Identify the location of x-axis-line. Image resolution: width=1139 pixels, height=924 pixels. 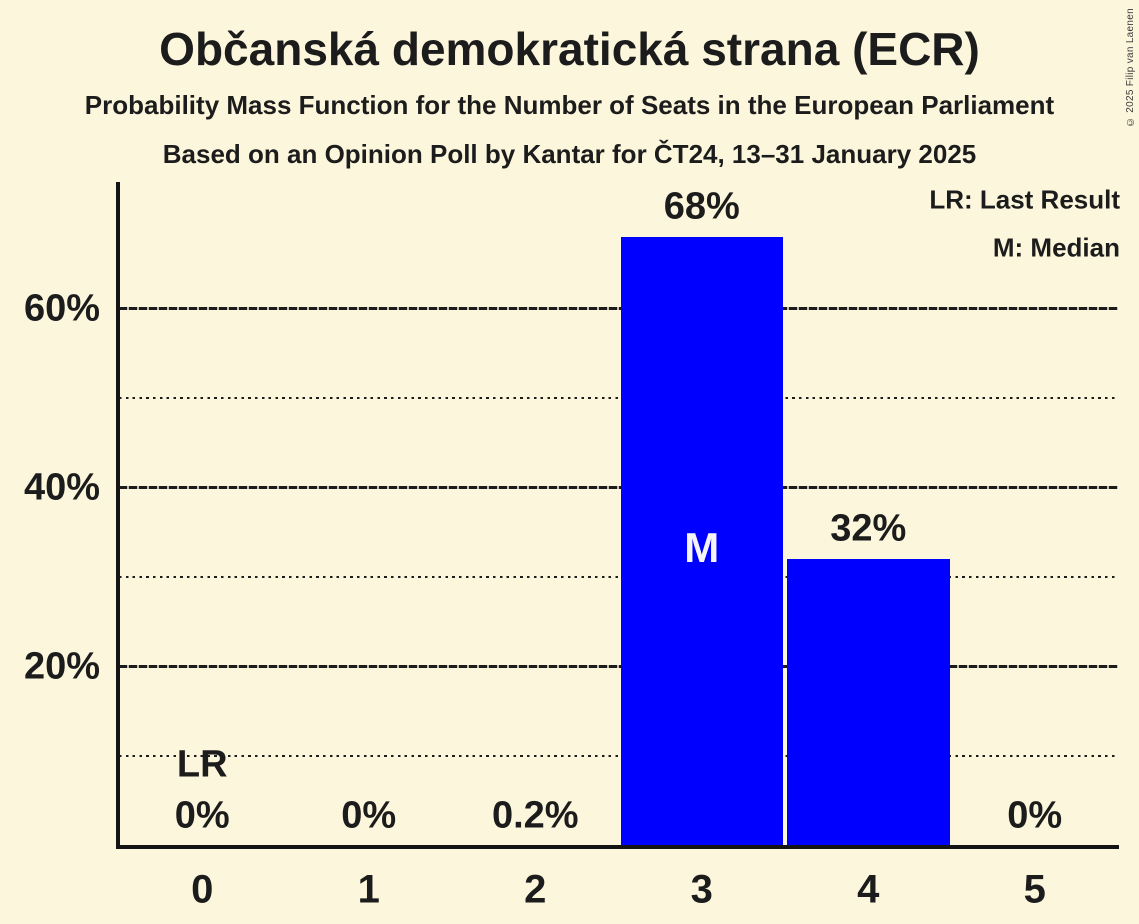
(617, 847).